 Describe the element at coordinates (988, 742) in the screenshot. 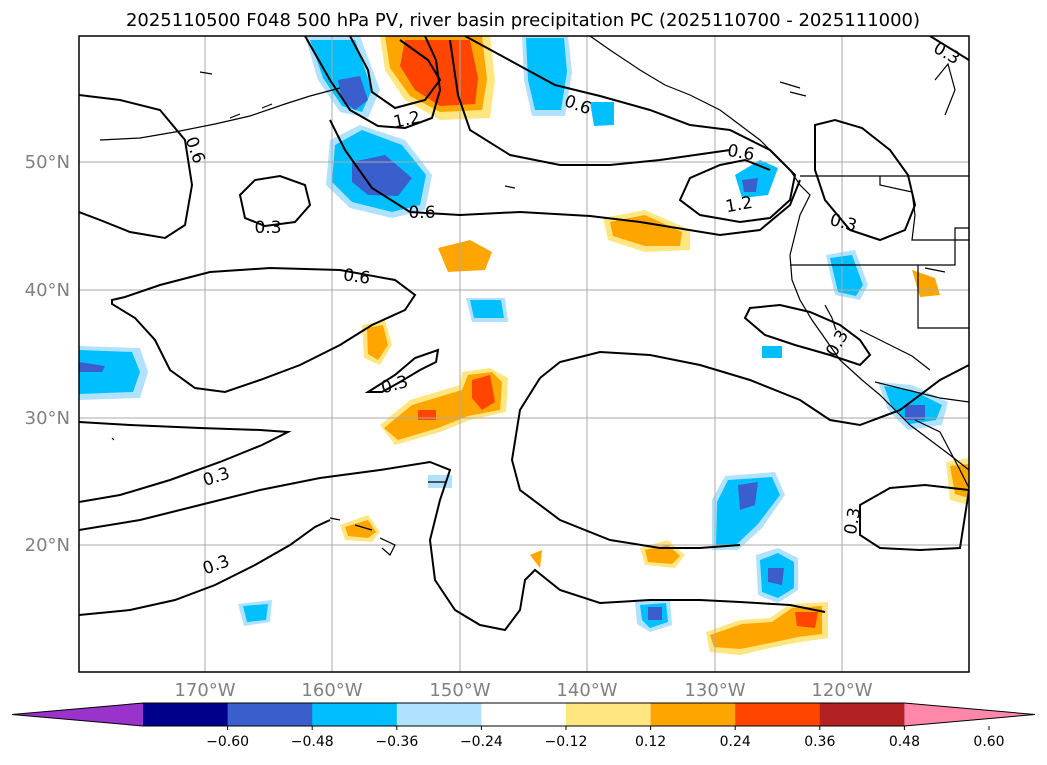

I see `colorbar-tick-label: 0.60` at that location.